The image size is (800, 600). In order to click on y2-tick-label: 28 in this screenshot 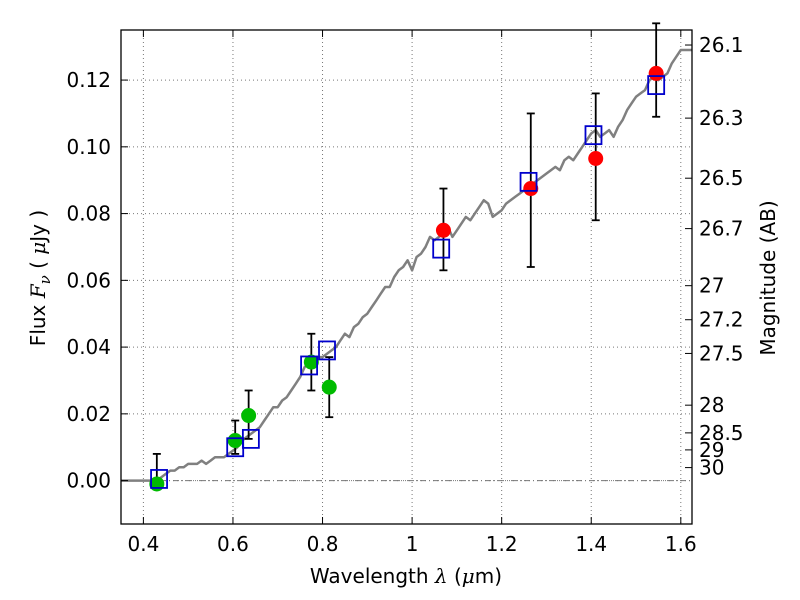, I will do `click(711, 405)`.